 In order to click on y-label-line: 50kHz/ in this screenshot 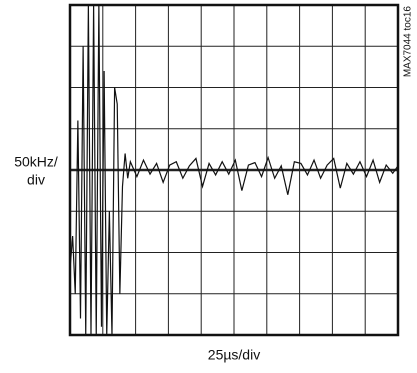, I will do `click(36, 162)`.